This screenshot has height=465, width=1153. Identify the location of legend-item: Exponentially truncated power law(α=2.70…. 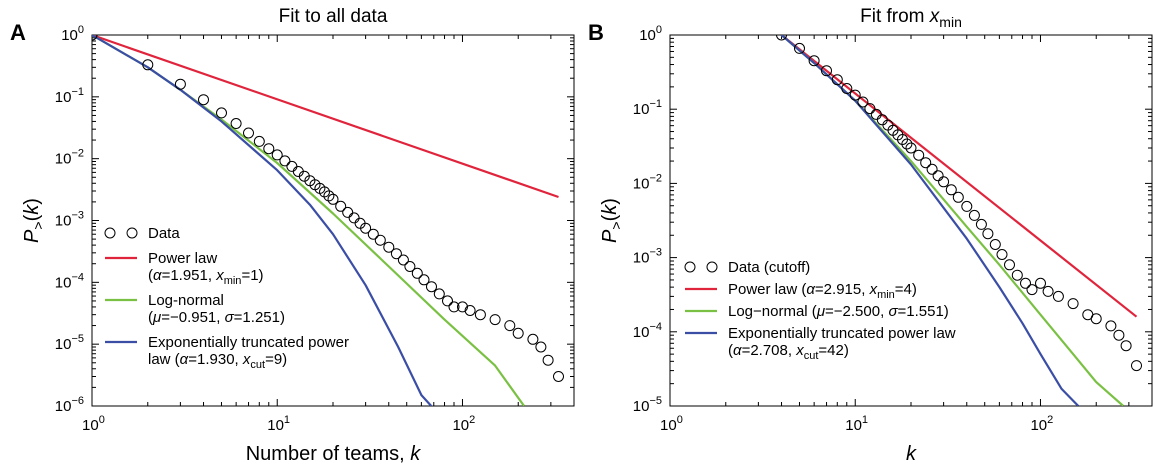
(820, 343).